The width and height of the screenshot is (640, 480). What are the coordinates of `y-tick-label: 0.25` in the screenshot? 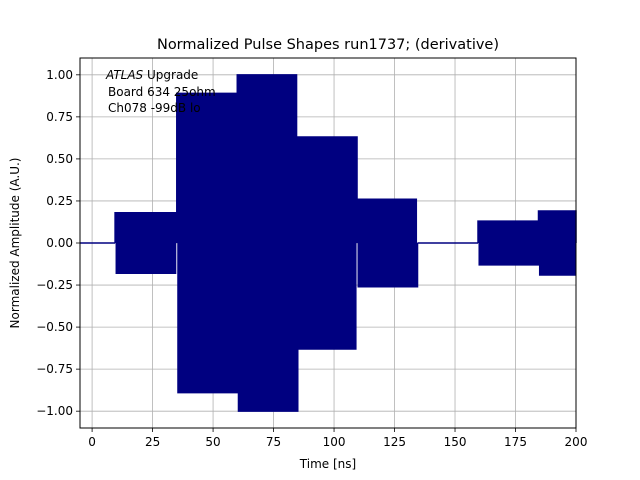 It's located at (59, 201).